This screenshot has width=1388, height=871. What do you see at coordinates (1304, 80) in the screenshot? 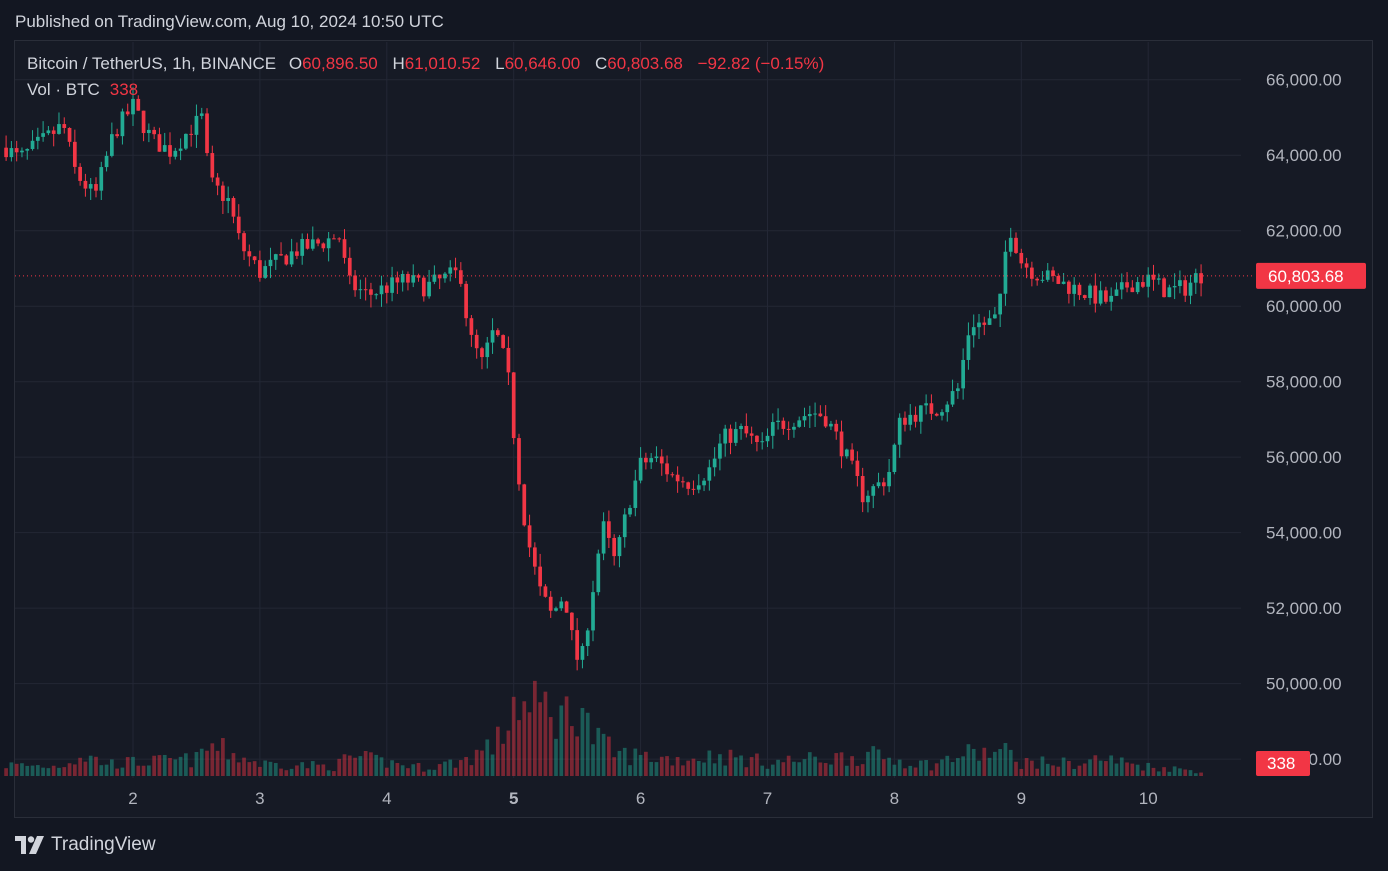
I see `y-tick-label: 66,000.00` at bounding box center [1304, 80].